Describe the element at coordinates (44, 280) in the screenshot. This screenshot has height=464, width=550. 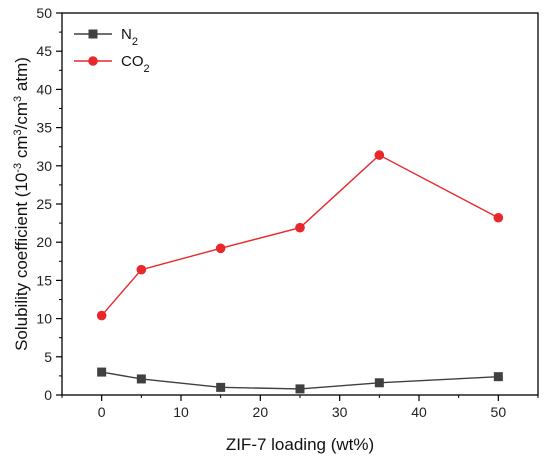
I see `y-tick-label: 15` at that location.